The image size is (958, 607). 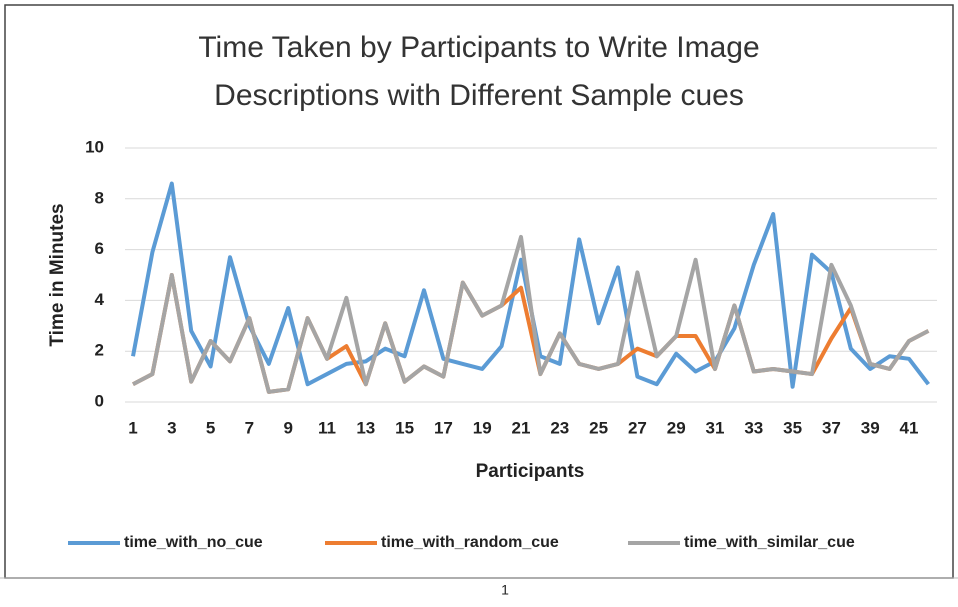 What do you see at coordinates (792, 427) in the screenshot?
I see `x-tick-label: 35` at bounding box center [792, 427].